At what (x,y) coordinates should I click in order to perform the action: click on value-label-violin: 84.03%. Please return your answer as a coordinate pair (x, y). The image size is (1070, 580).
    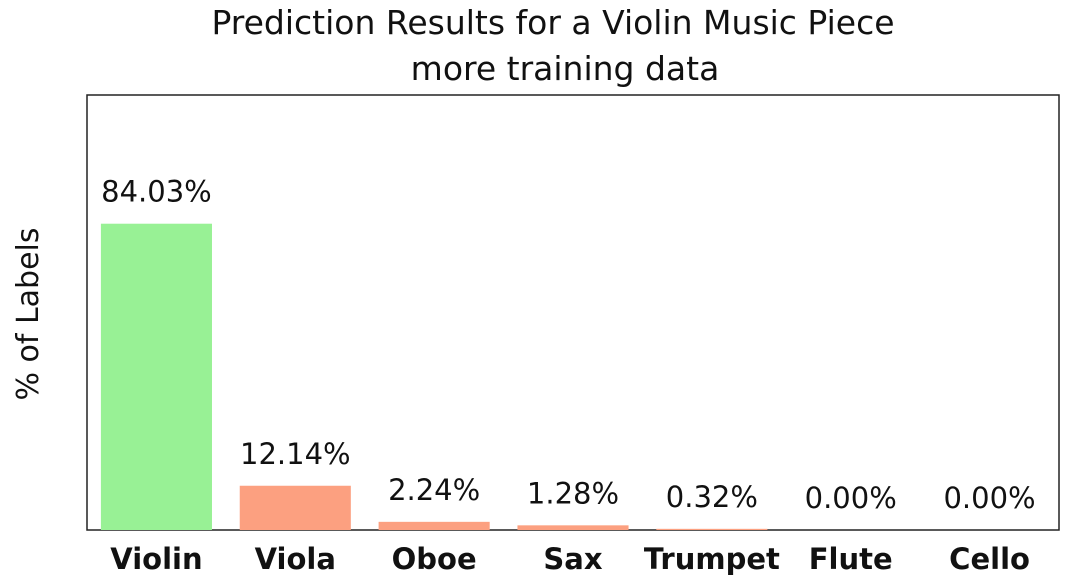
    Looking at the image, I should click on (156, 192).